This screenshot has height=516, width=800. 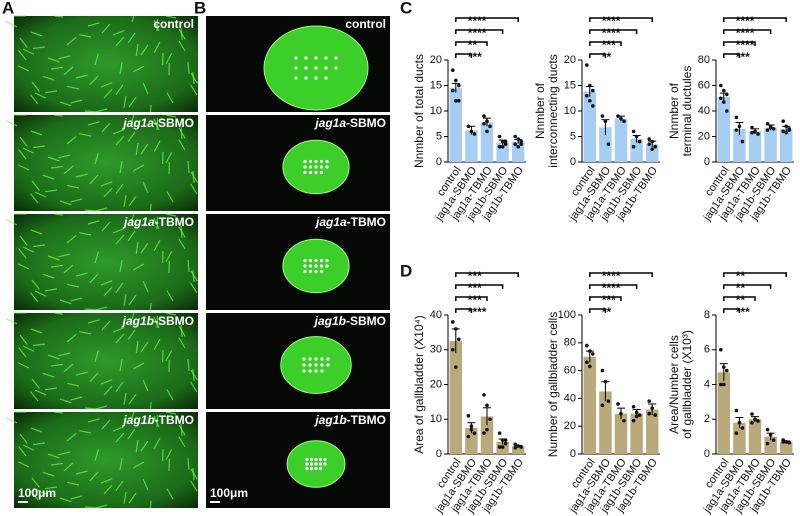 What do you see at coordinates (743, 312) in the screenshot?
I see `significance-label: ***` at bounding box center [743, 312].